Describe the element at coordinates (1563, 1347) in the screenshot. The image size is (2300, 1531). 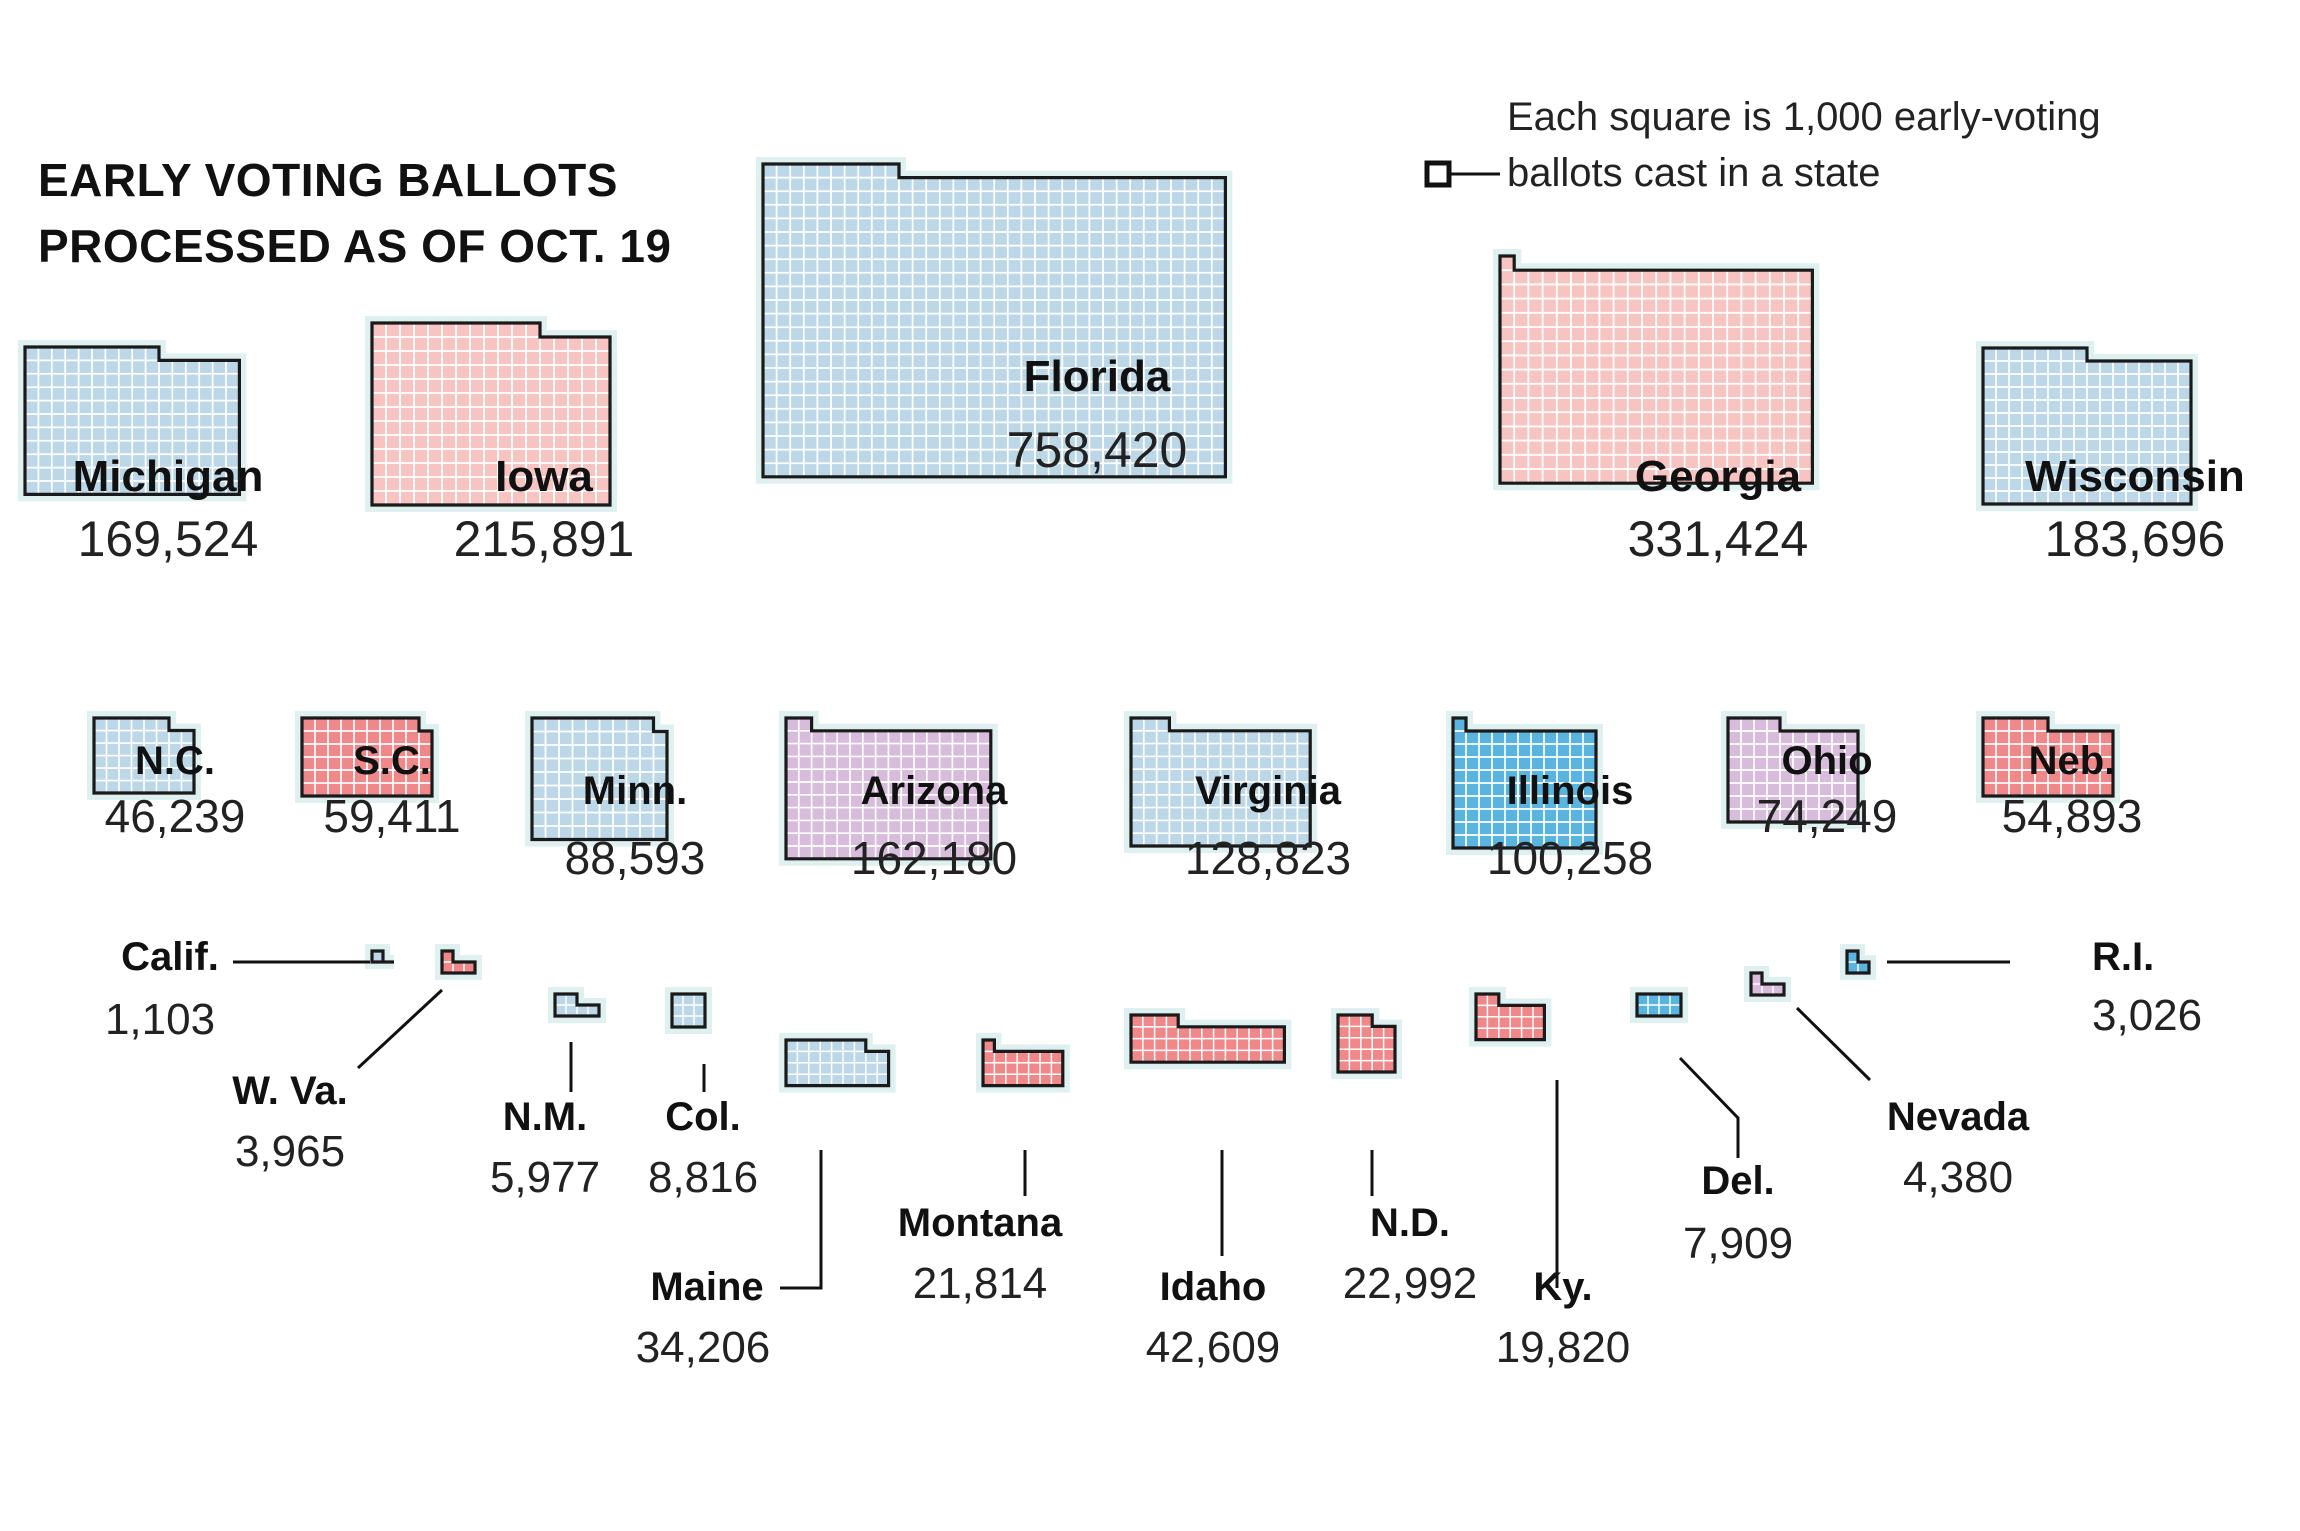
I see `state-value-ky: 19,820` at that location.